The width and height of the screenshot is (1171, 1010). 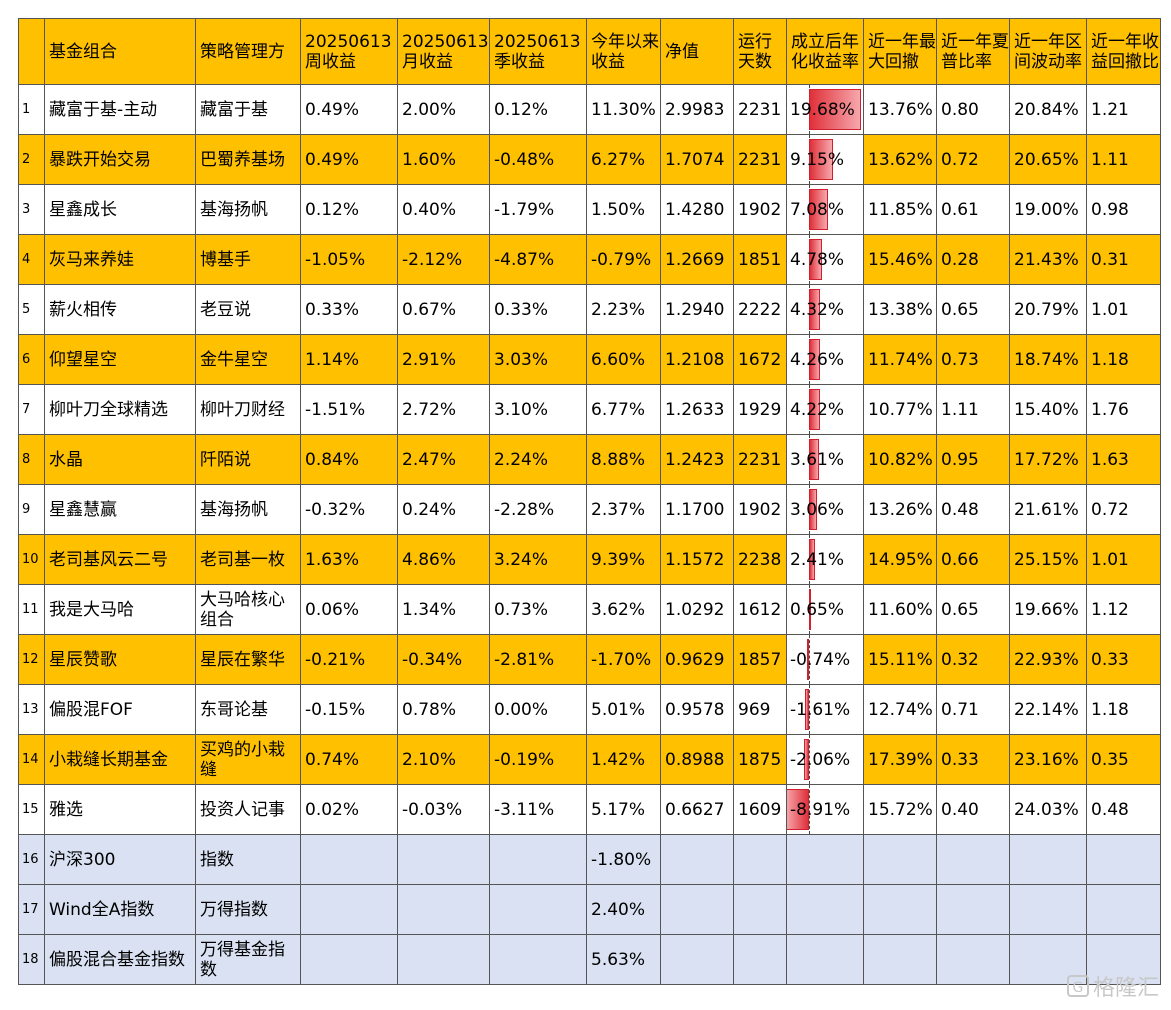 I want to click on bar-label: -1.61%, so click(x=820, y=709).